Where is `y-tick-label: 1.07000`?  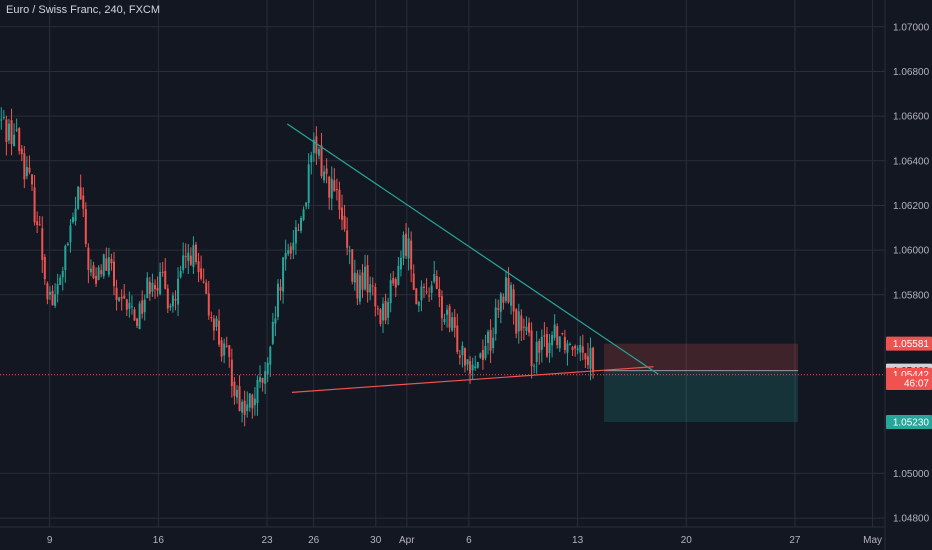 y-tick-label: 1.07000 is located at coordinates (911, 27).